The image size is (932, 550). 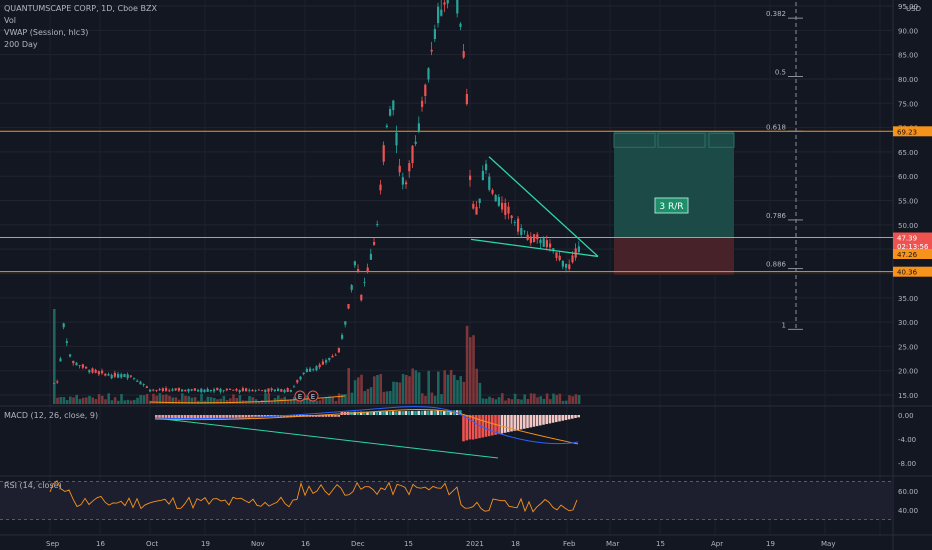 I want to click on symbol-title: QUANTUMSCAPE CORP, 1D, Cboe BZX, so click(x=80, y=8).